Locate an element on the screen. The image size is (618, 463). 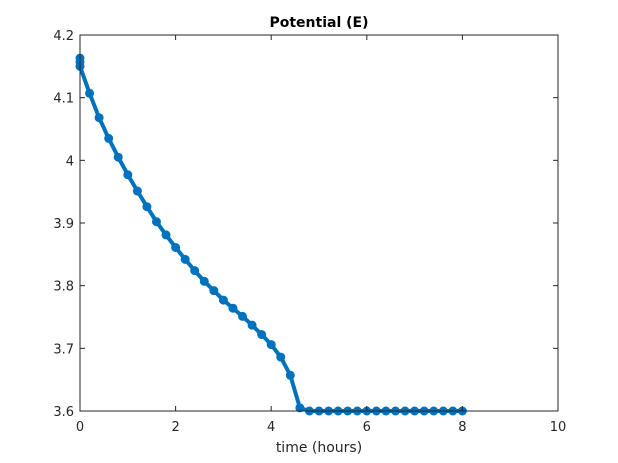
y-tick-label: 3.6 is located at coordinates (63, 412).